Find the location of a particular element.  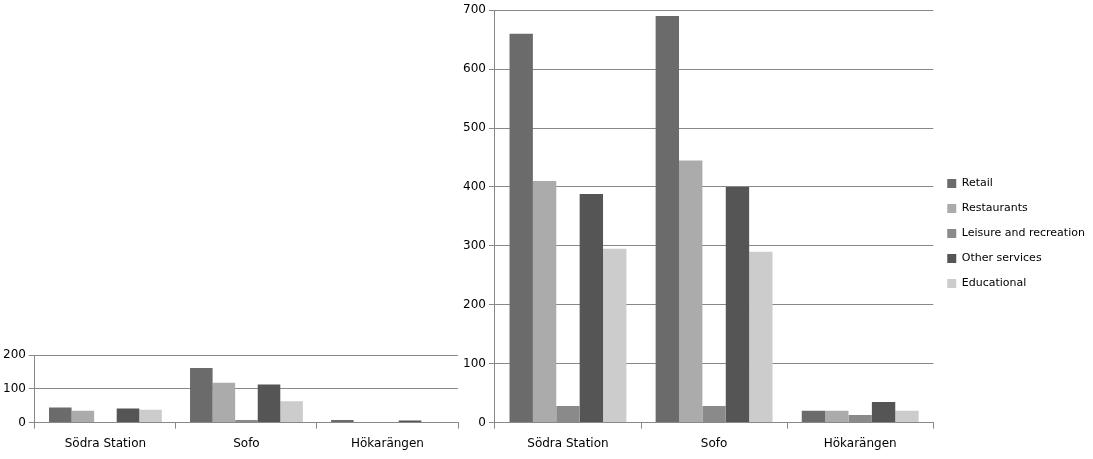

y-tick-label: 300 is located at coordinates (474, 244).